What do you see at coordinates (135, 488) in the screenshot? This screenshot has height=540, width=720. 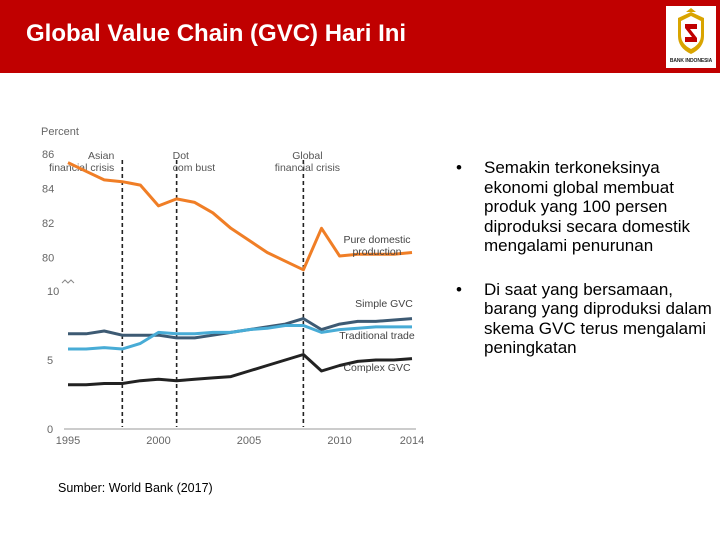 I see `source-note: Sumber: World Bank (2017)` at bounding box center [135, 488].